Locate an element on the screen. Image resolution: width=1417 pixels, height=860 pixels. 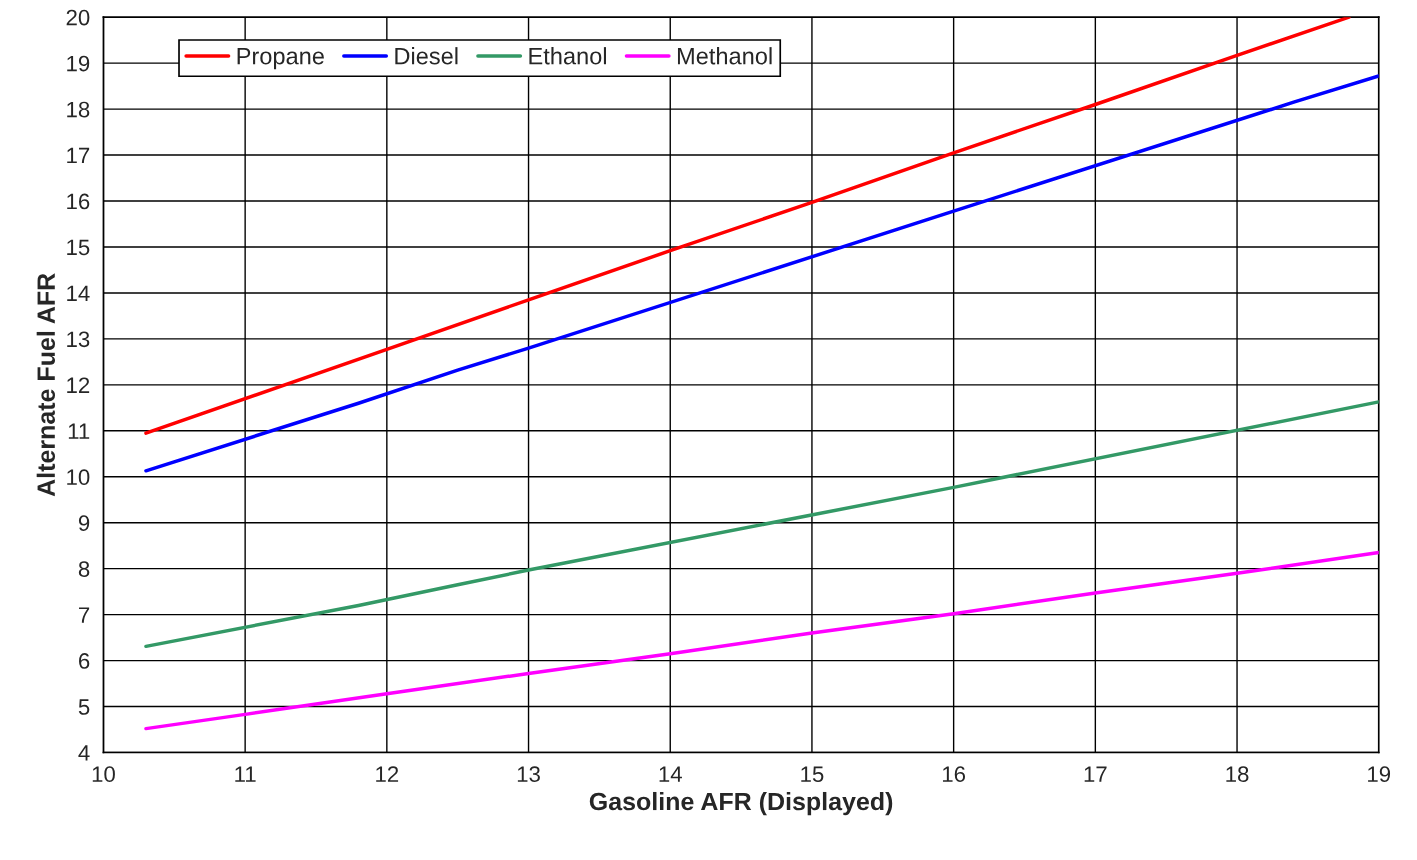
x-tick-label: 12 is located at coordinates (387, 774).